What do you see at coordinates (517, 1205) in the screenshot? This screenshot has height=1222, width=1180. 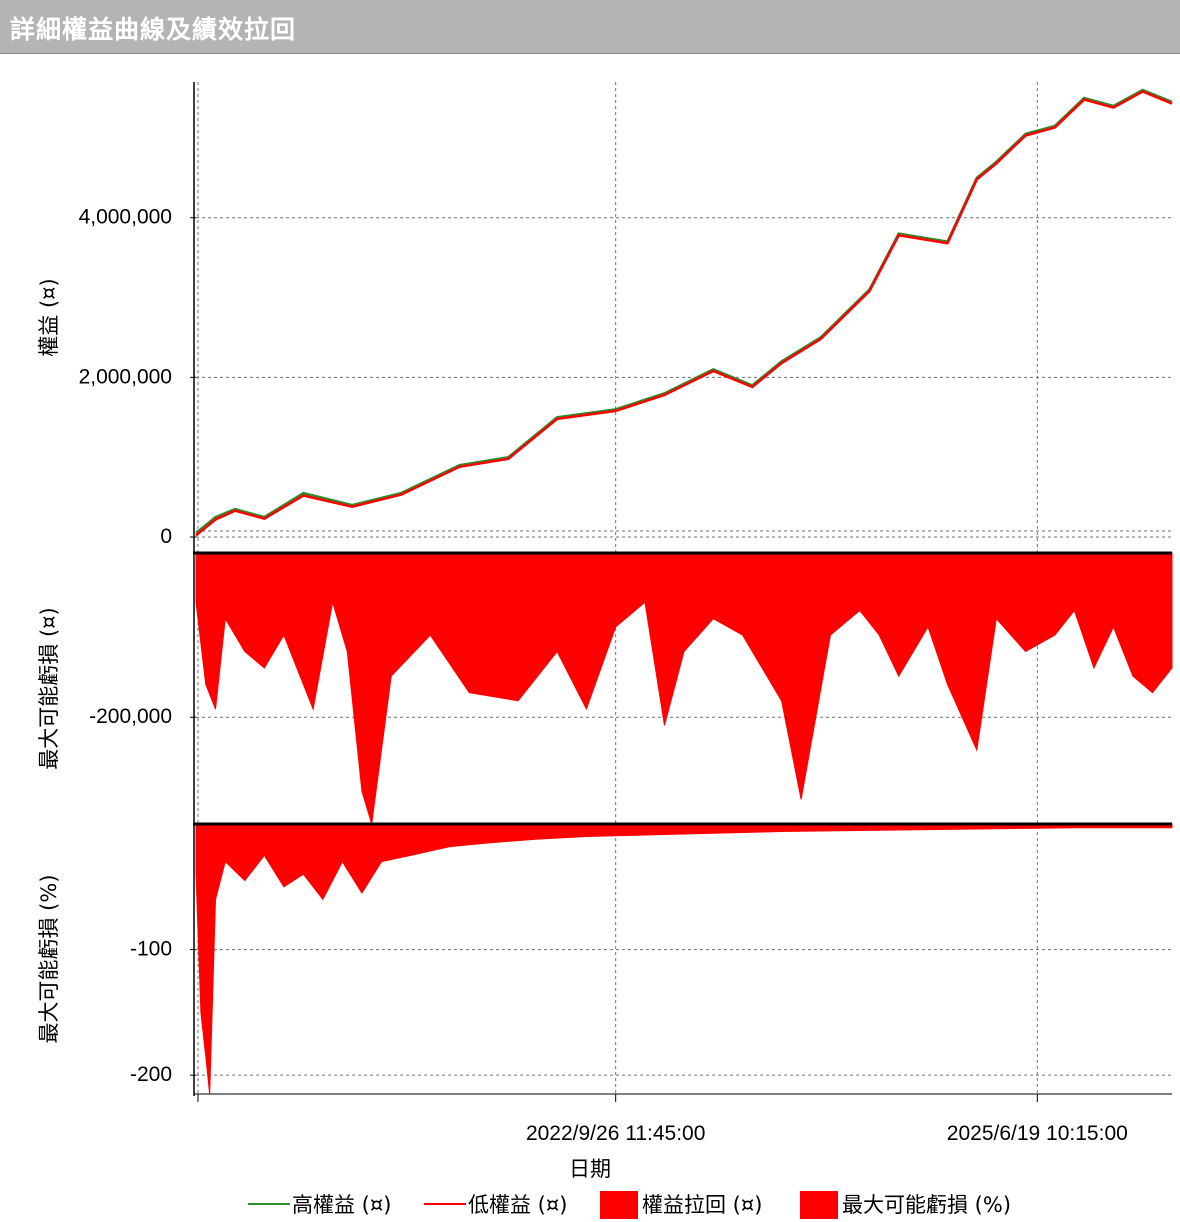 I see `legend-label: 低權益 (¤)` at bounding box center [517, 1205].